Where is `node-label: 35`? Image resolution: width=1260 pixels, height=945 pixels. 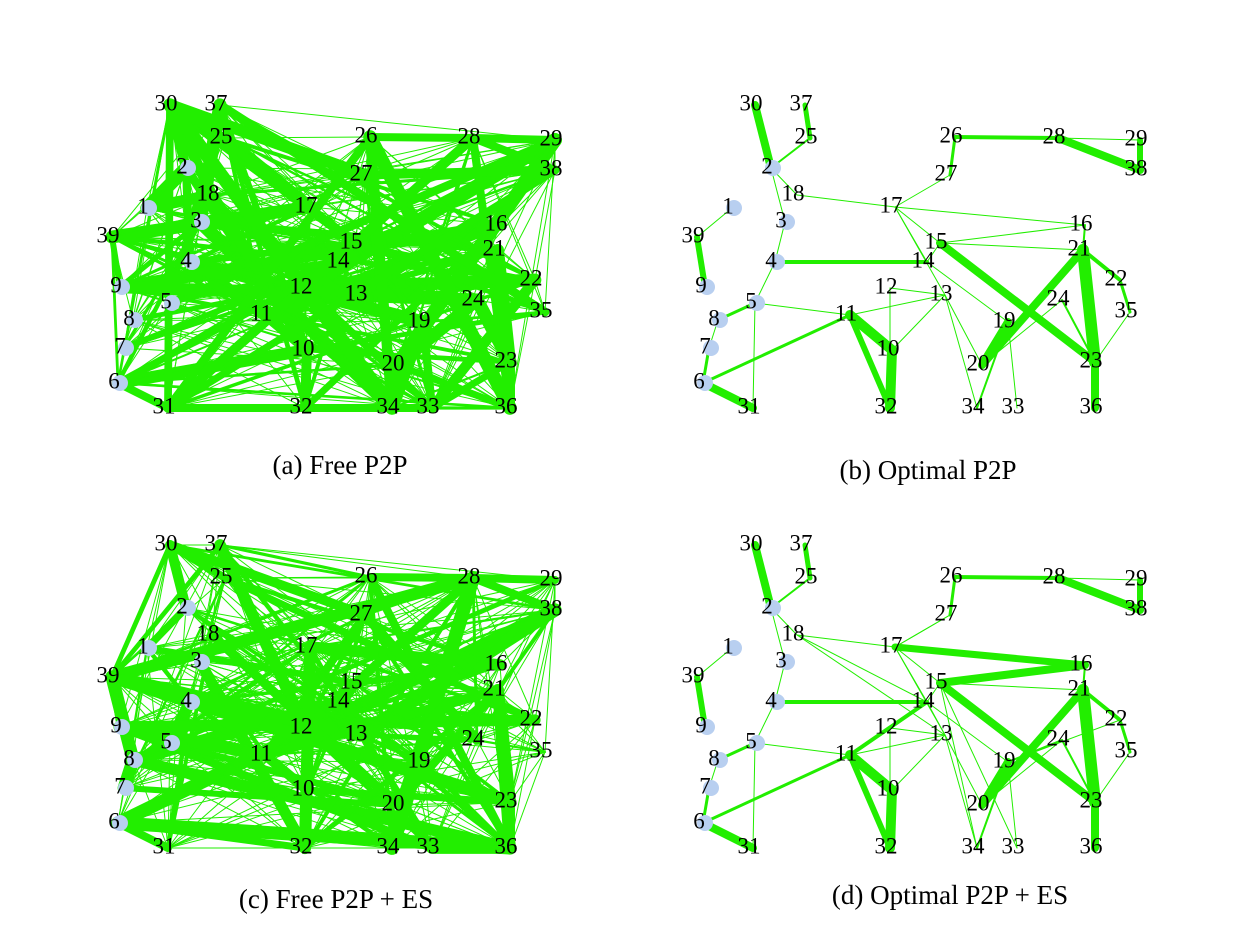 node-label: 35 is located at coordinates (541, 749).